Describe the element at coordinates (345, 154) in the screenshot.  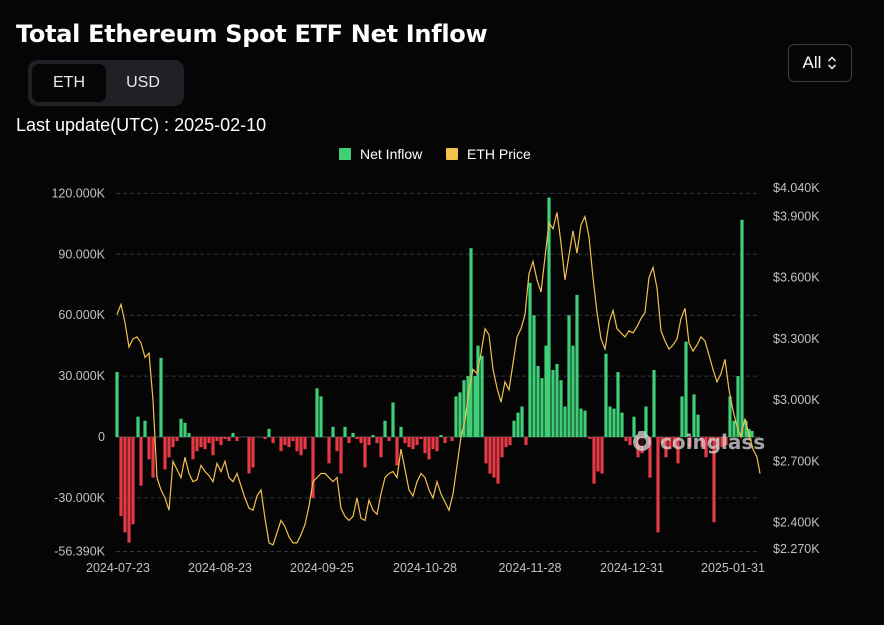
I see `legend-swatch-net-inflow` at that location.